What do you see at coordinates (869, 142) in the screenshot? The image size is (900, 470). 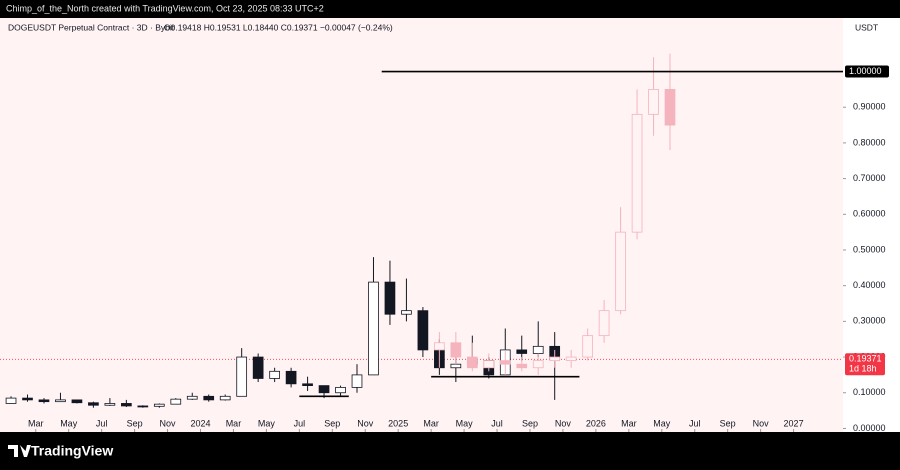 I see `y-tick-label: 0.80000` at bounding box center [869, 142].